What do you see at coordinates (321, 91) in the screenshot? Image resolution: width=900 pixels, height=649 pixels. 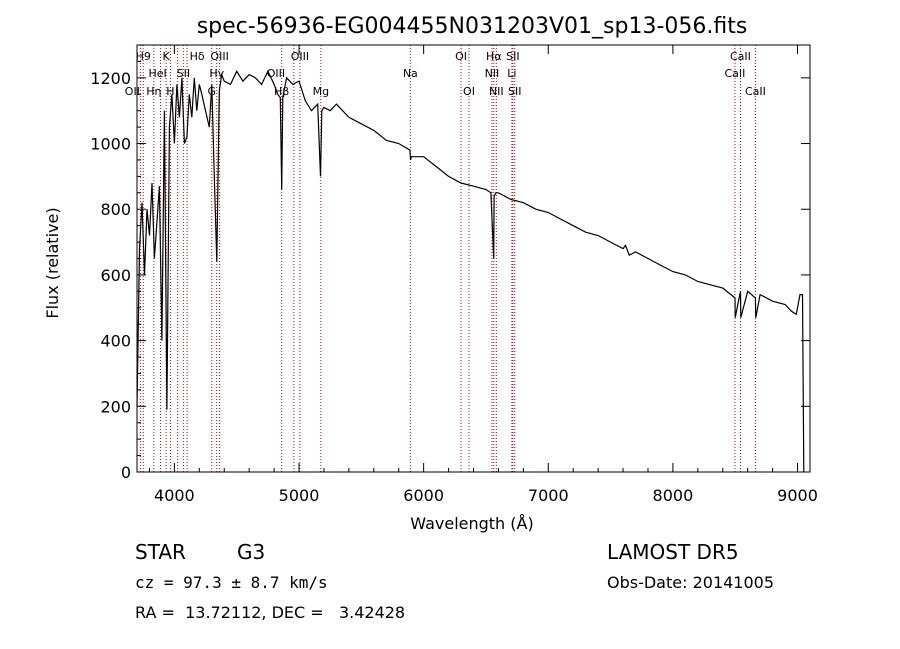 I see `line-marker-label: Mg` at bounding box center [321, 91].